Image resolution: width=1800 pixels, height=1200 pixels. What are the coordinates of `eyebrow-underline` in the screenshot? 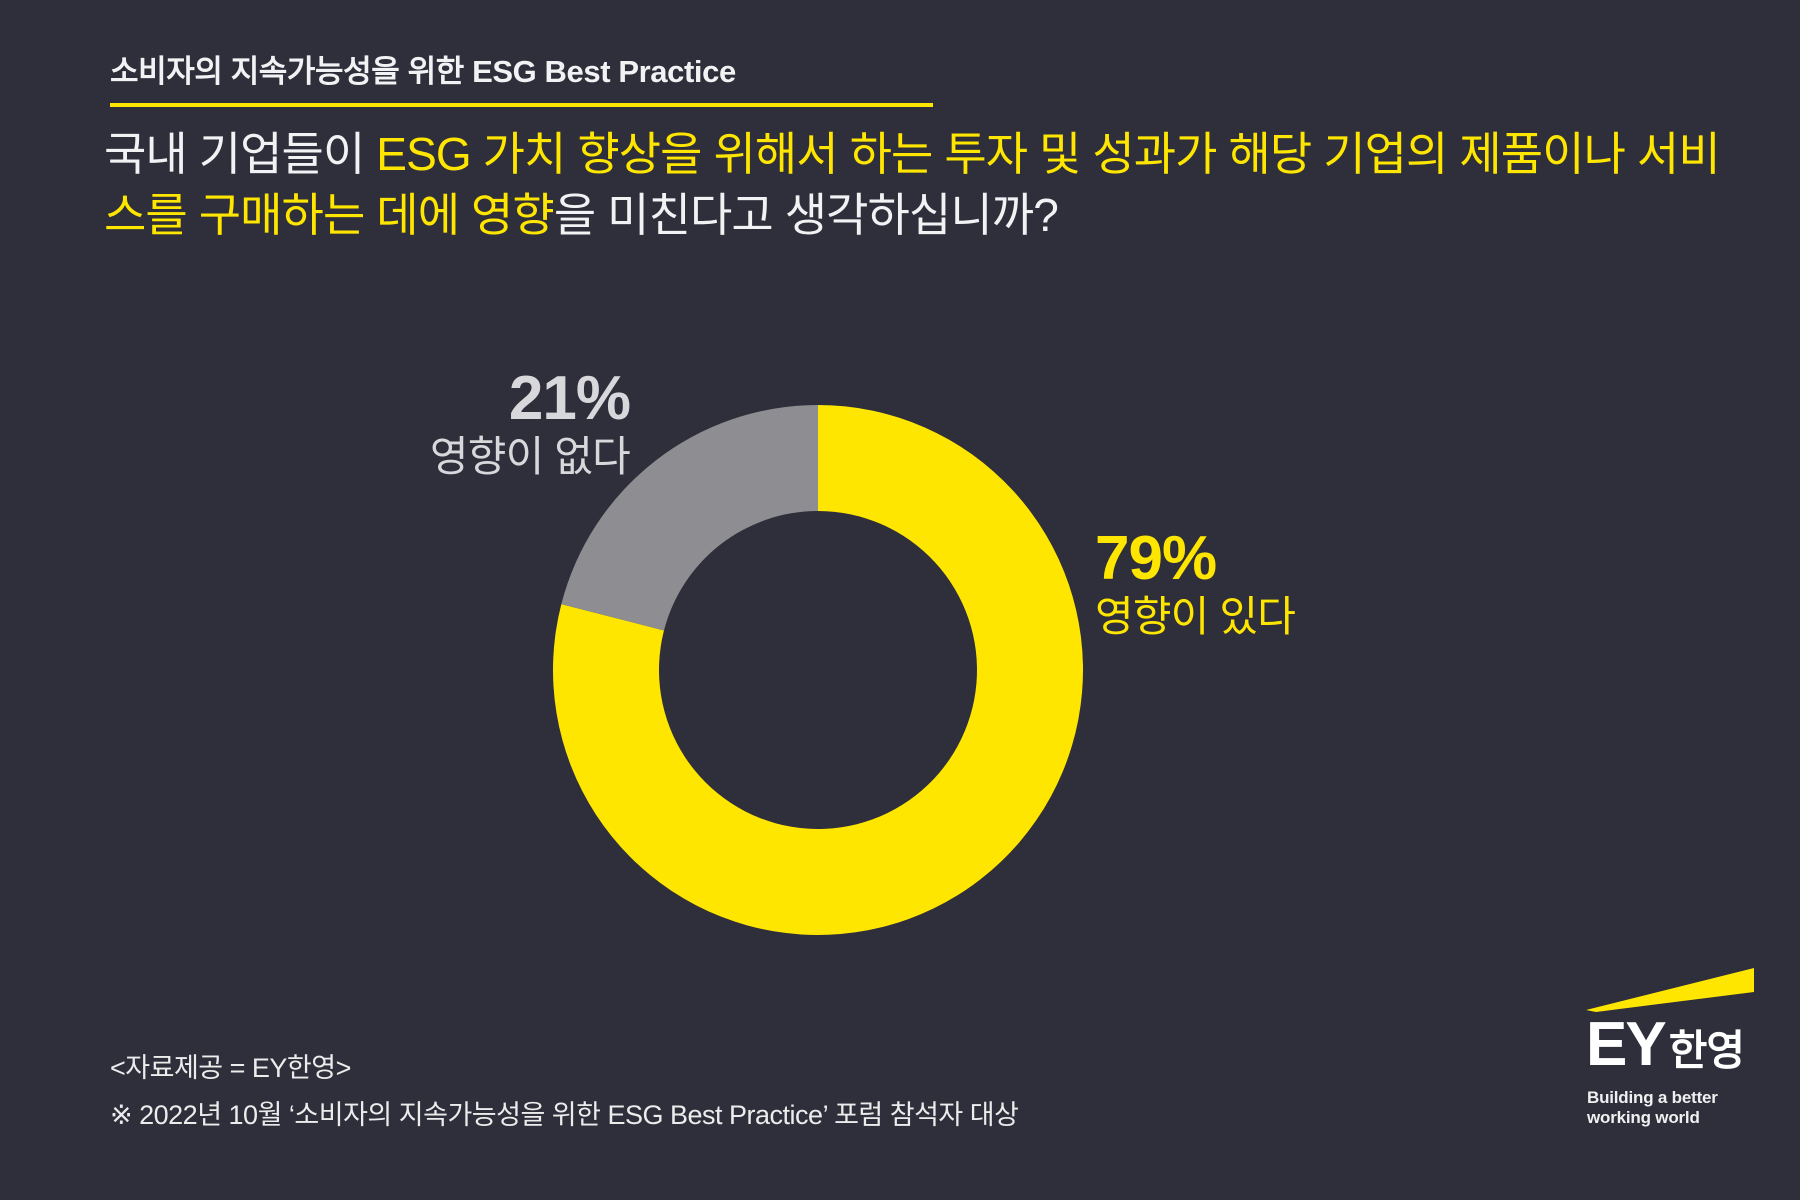 It's located at (521, 105).